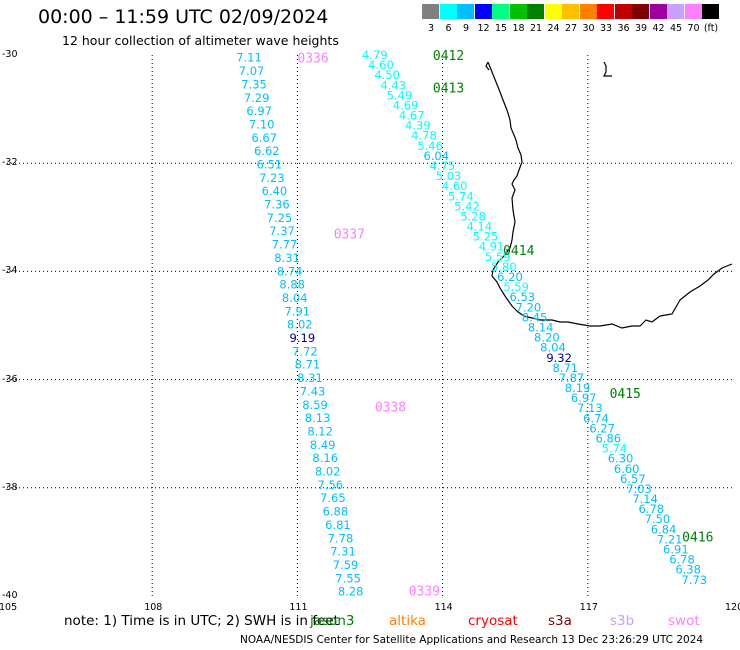  What do you see at coordinates (449, 176) in the screenshot?
I see `swh-value: 5.03` at bounding box center [449, 176].